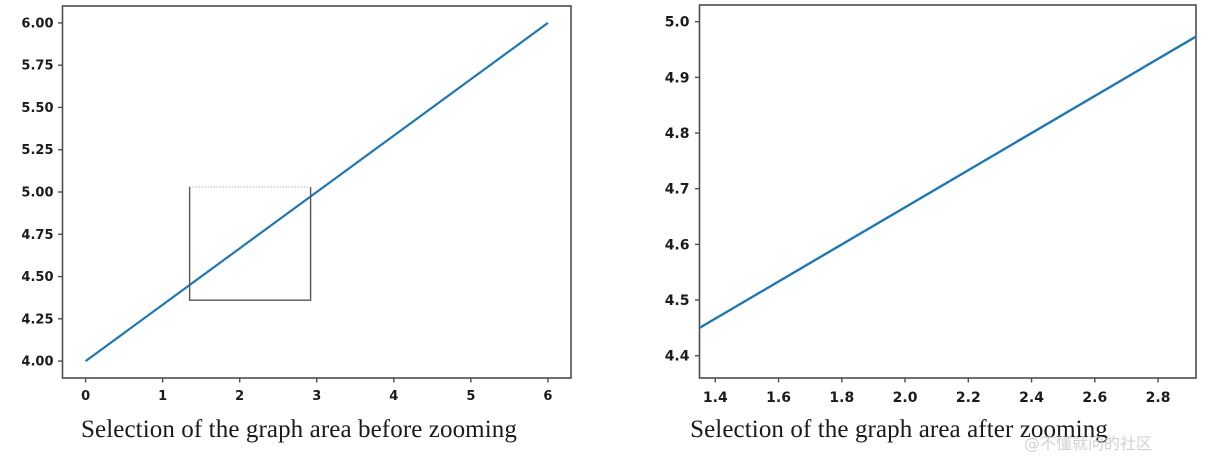 The image size is (1209, 465). Describe the element at coordinates (547, 396) in the screenshot. I see `x-axis-tick-label: 6` at that location.